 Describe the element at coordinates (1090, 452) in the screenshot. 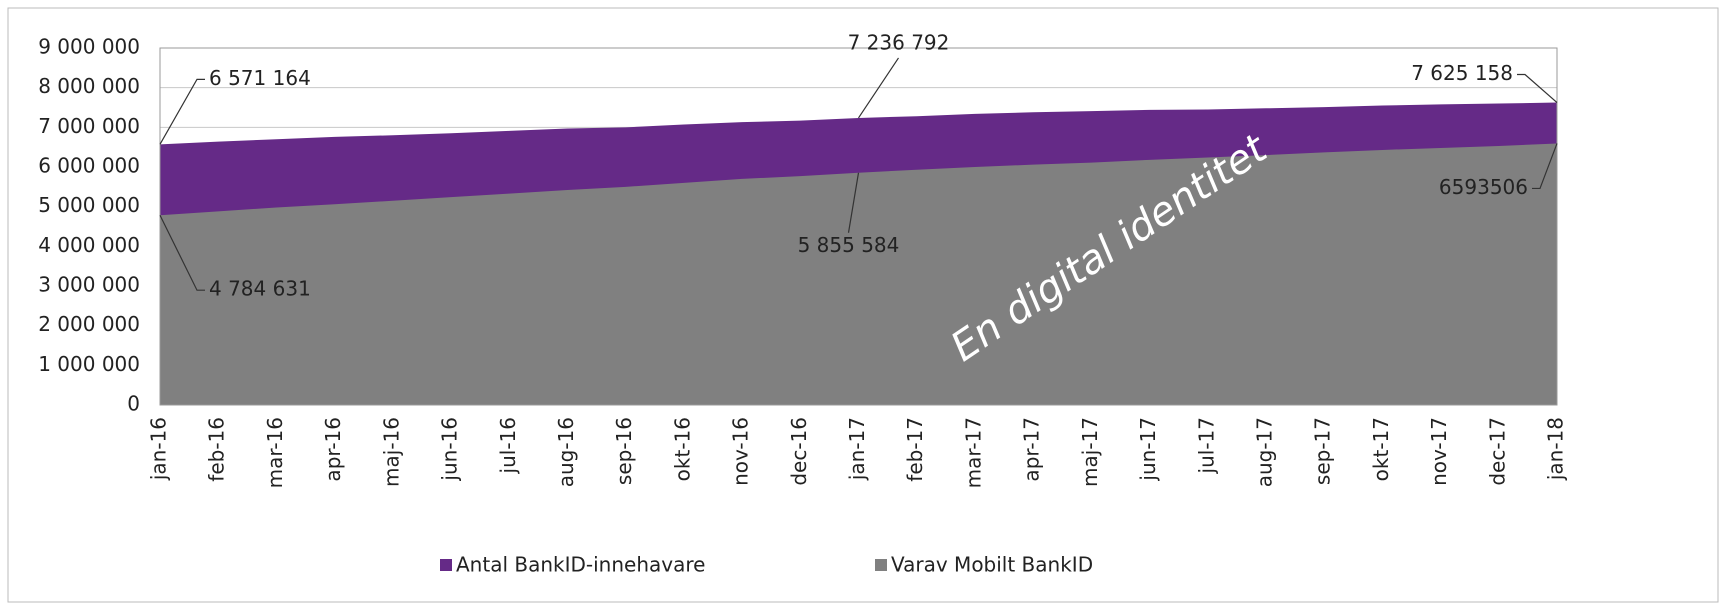

I see `x-tick-label: maj-17` at that location.